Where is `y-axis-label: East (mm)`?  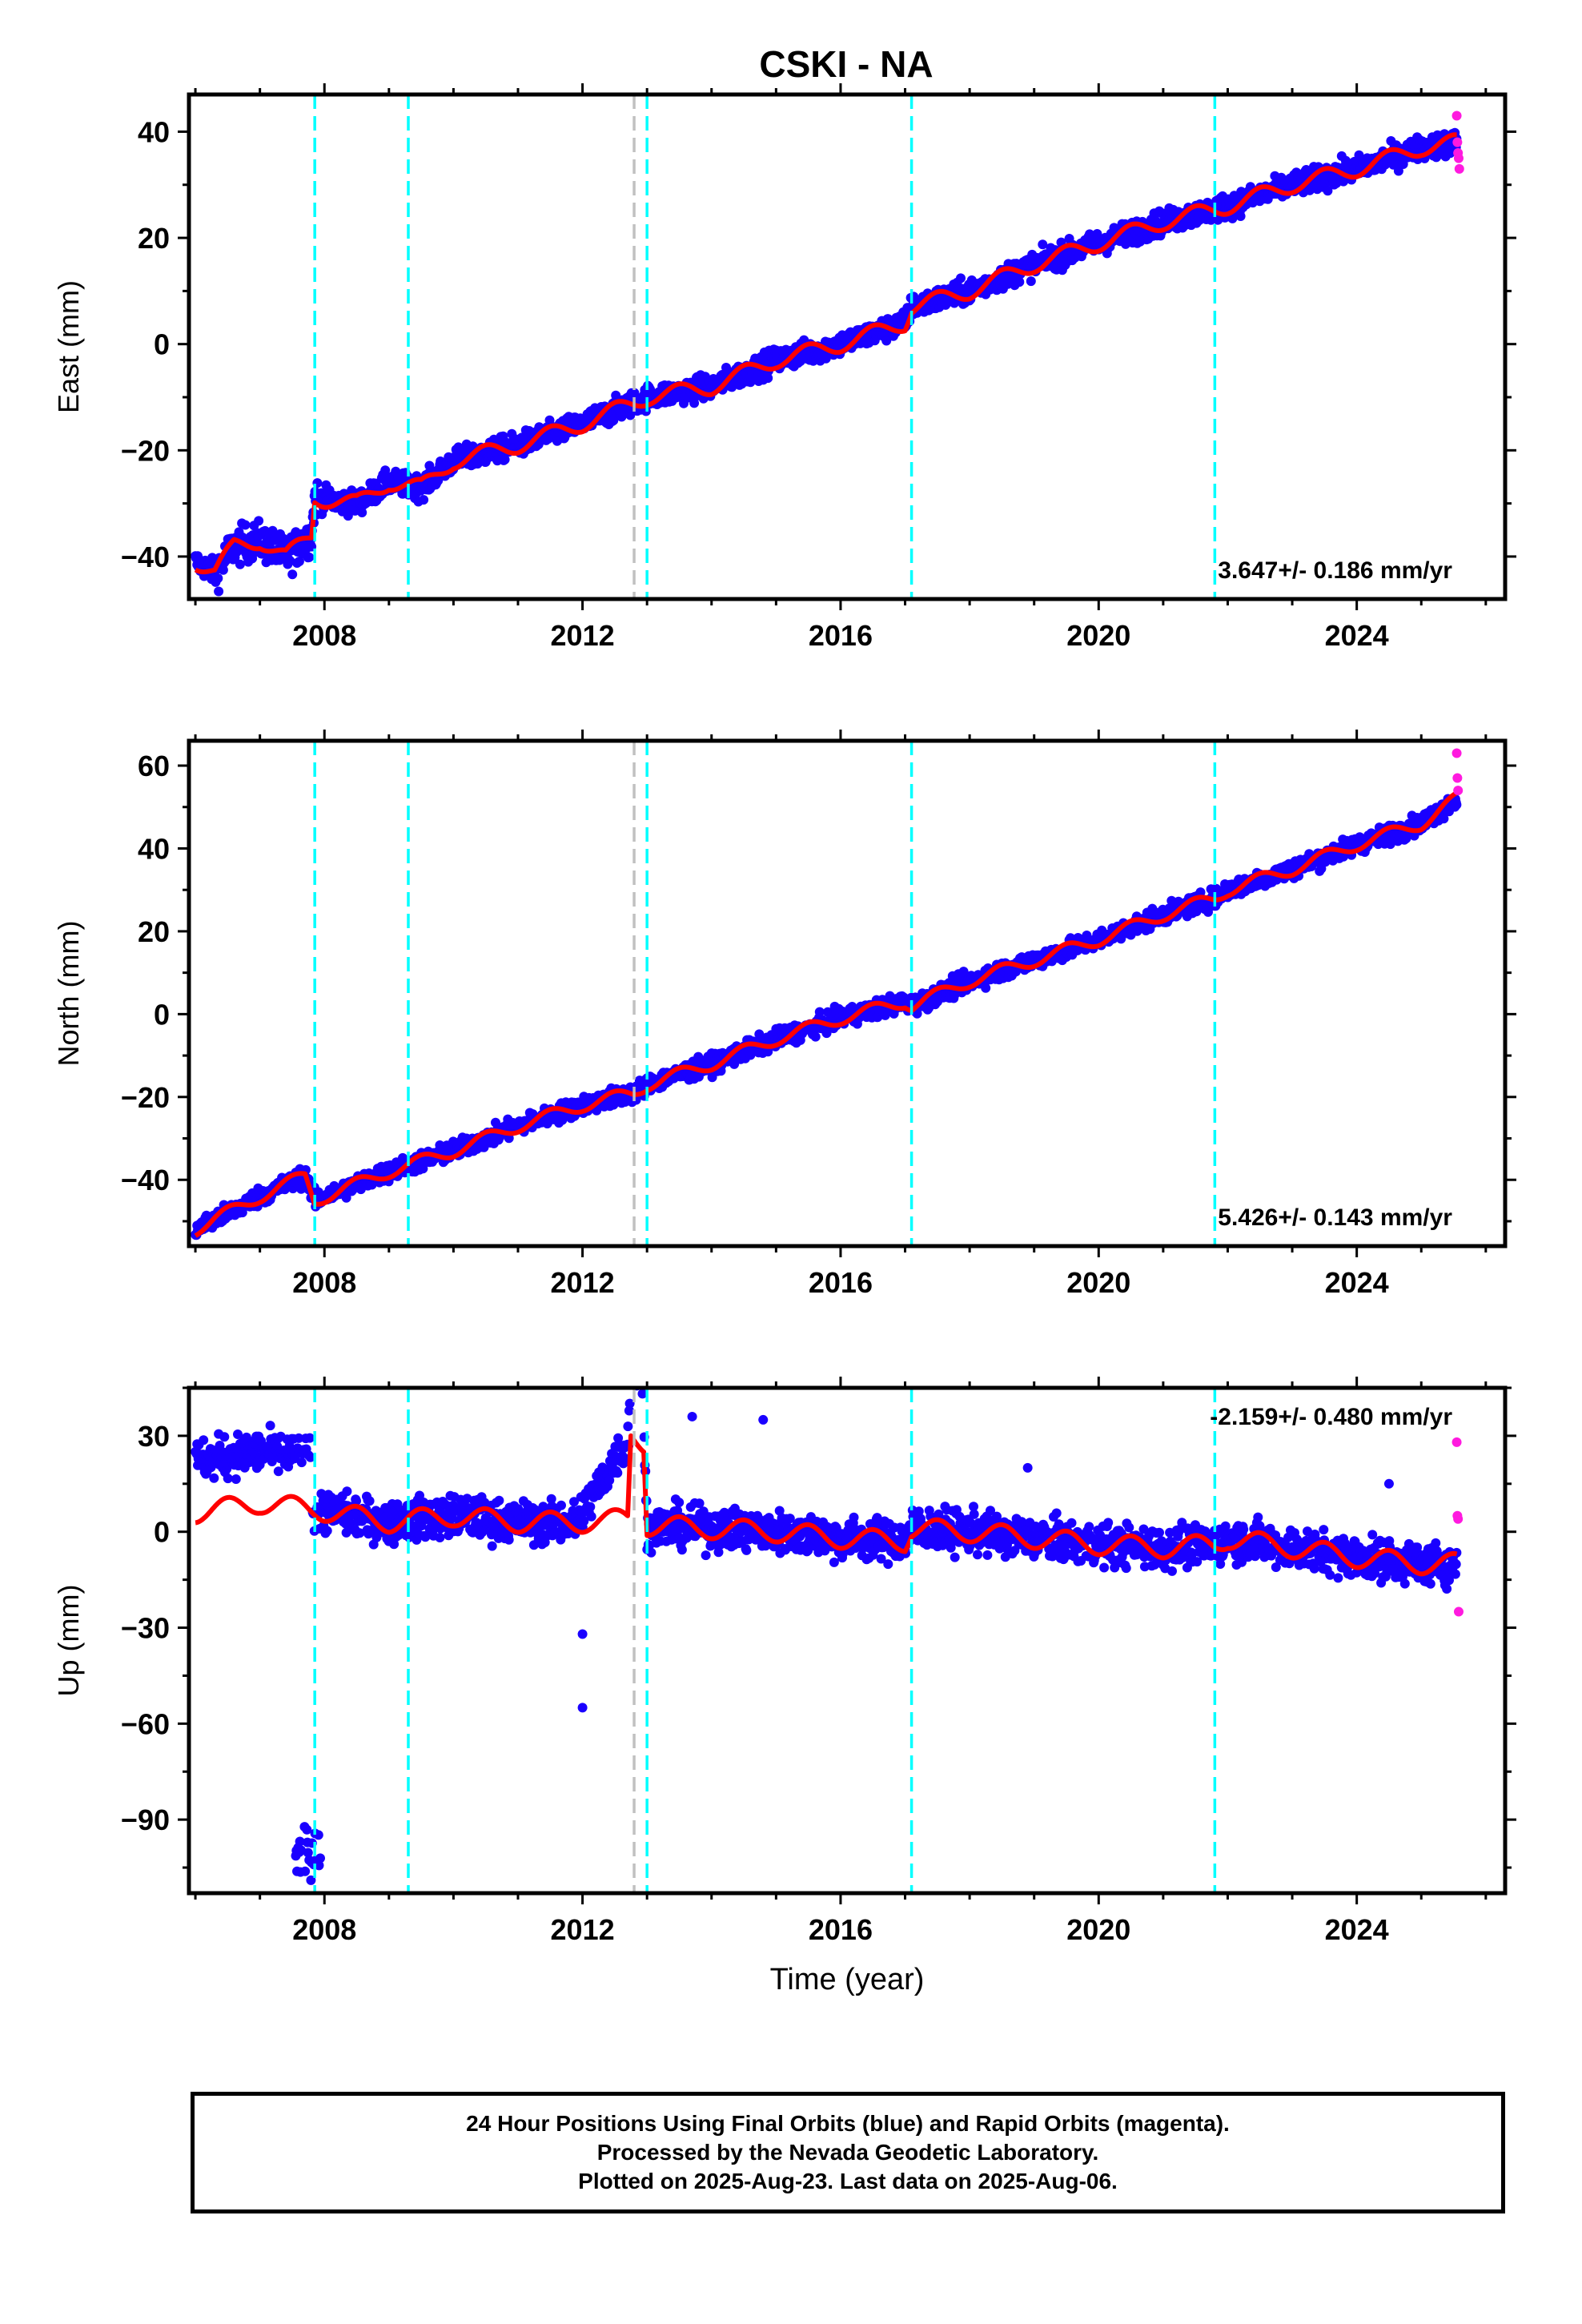 y-axis-label: East (mm) is located at coordinates (69, 346).